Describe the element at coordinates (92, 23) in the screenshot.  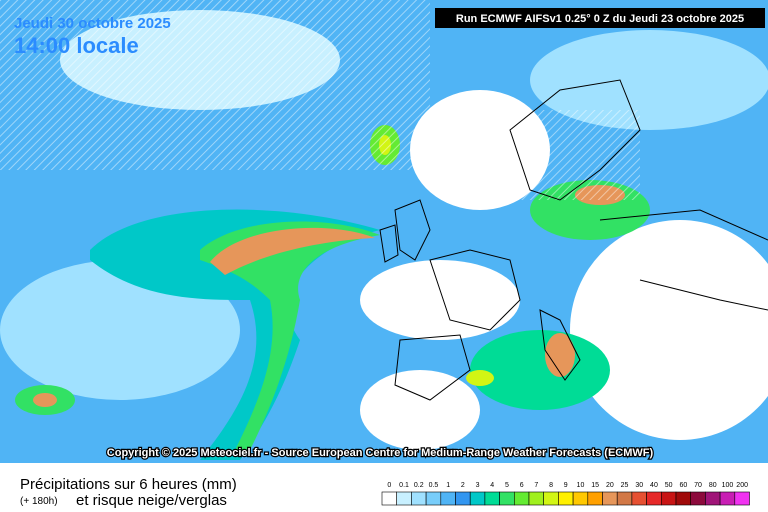
I see `forecast-date: Jeudi 30 octobre 2025` at that location.